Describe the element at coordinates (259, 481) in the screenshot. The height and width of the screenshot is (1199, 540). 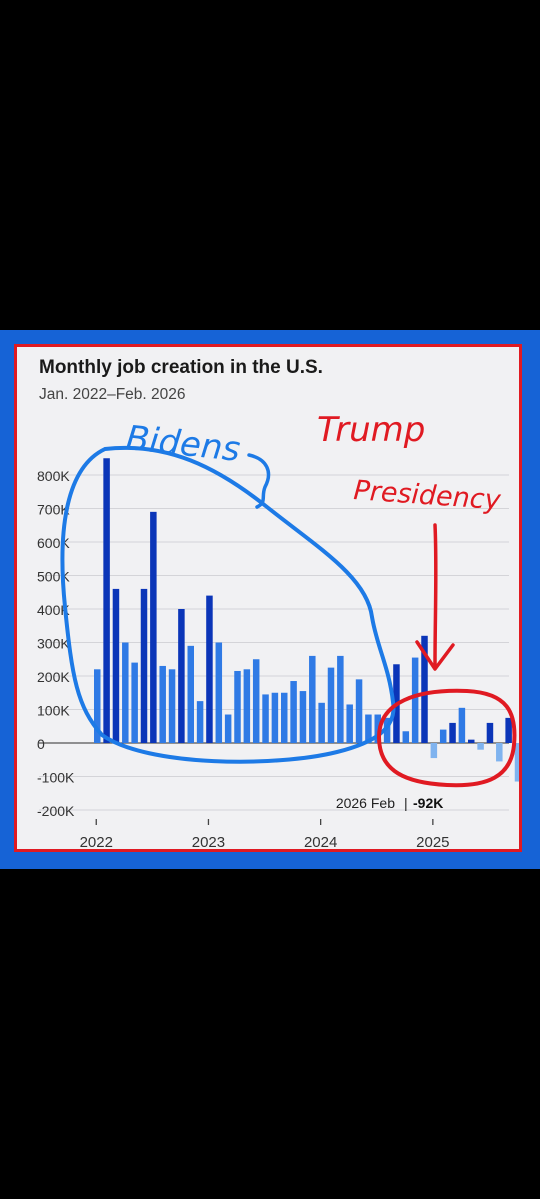
I see `blue-bracket-annotation` at that location.